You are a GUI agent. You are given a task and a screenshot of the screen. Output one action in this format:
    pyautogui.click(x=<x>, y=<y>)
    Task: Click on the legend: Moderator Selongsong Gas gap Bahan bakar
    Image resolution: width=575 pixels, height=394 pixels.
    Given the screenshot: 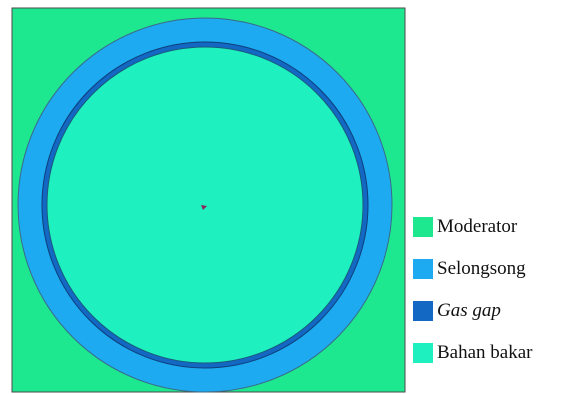 What is the action you would take?
    pyautogui.click(x=493, y=300)
    